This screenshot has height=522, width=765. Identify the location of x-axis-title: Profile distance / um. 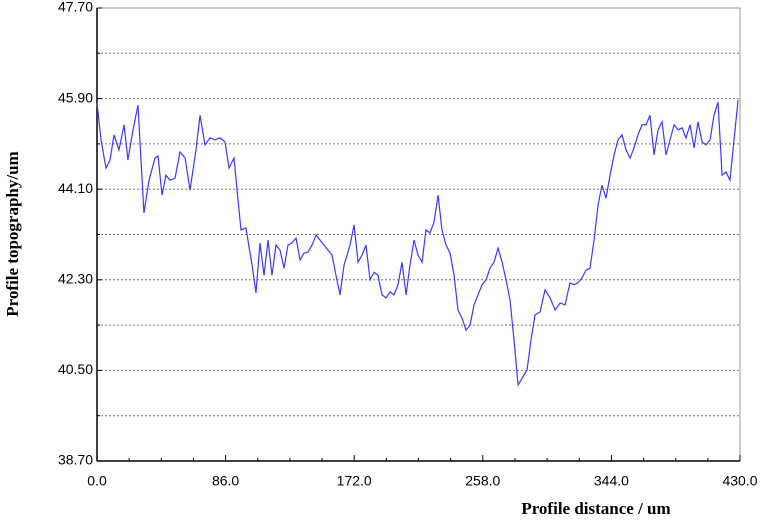
(595, 508).